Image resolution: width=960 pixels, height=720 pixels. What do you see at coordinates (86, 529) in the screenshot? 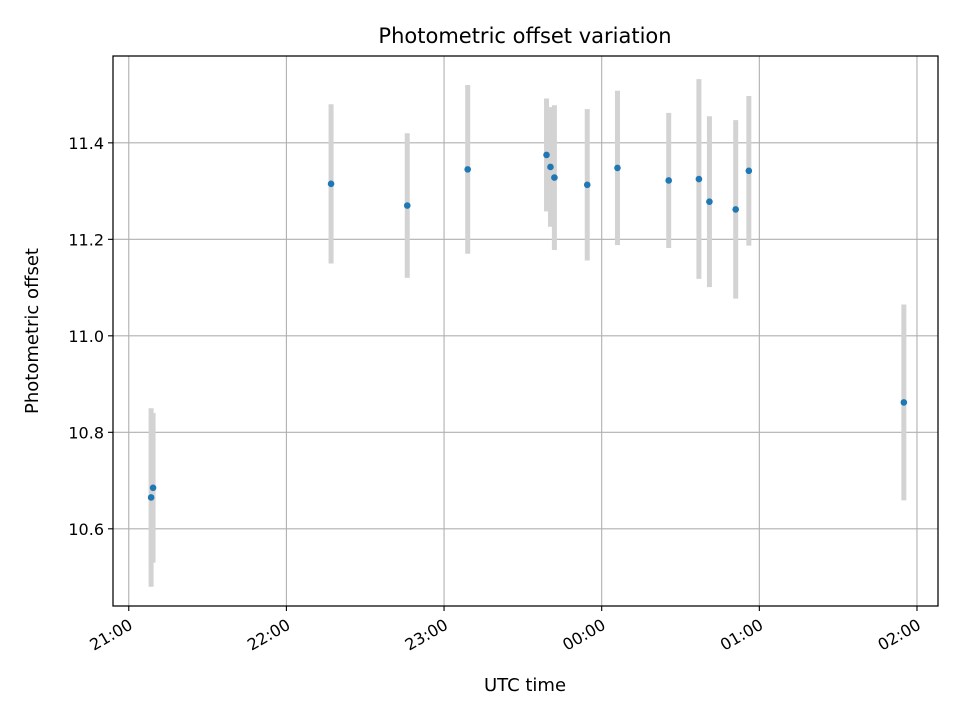
I see `y-tick-label: 10.6` at bounding box center [86, 529].